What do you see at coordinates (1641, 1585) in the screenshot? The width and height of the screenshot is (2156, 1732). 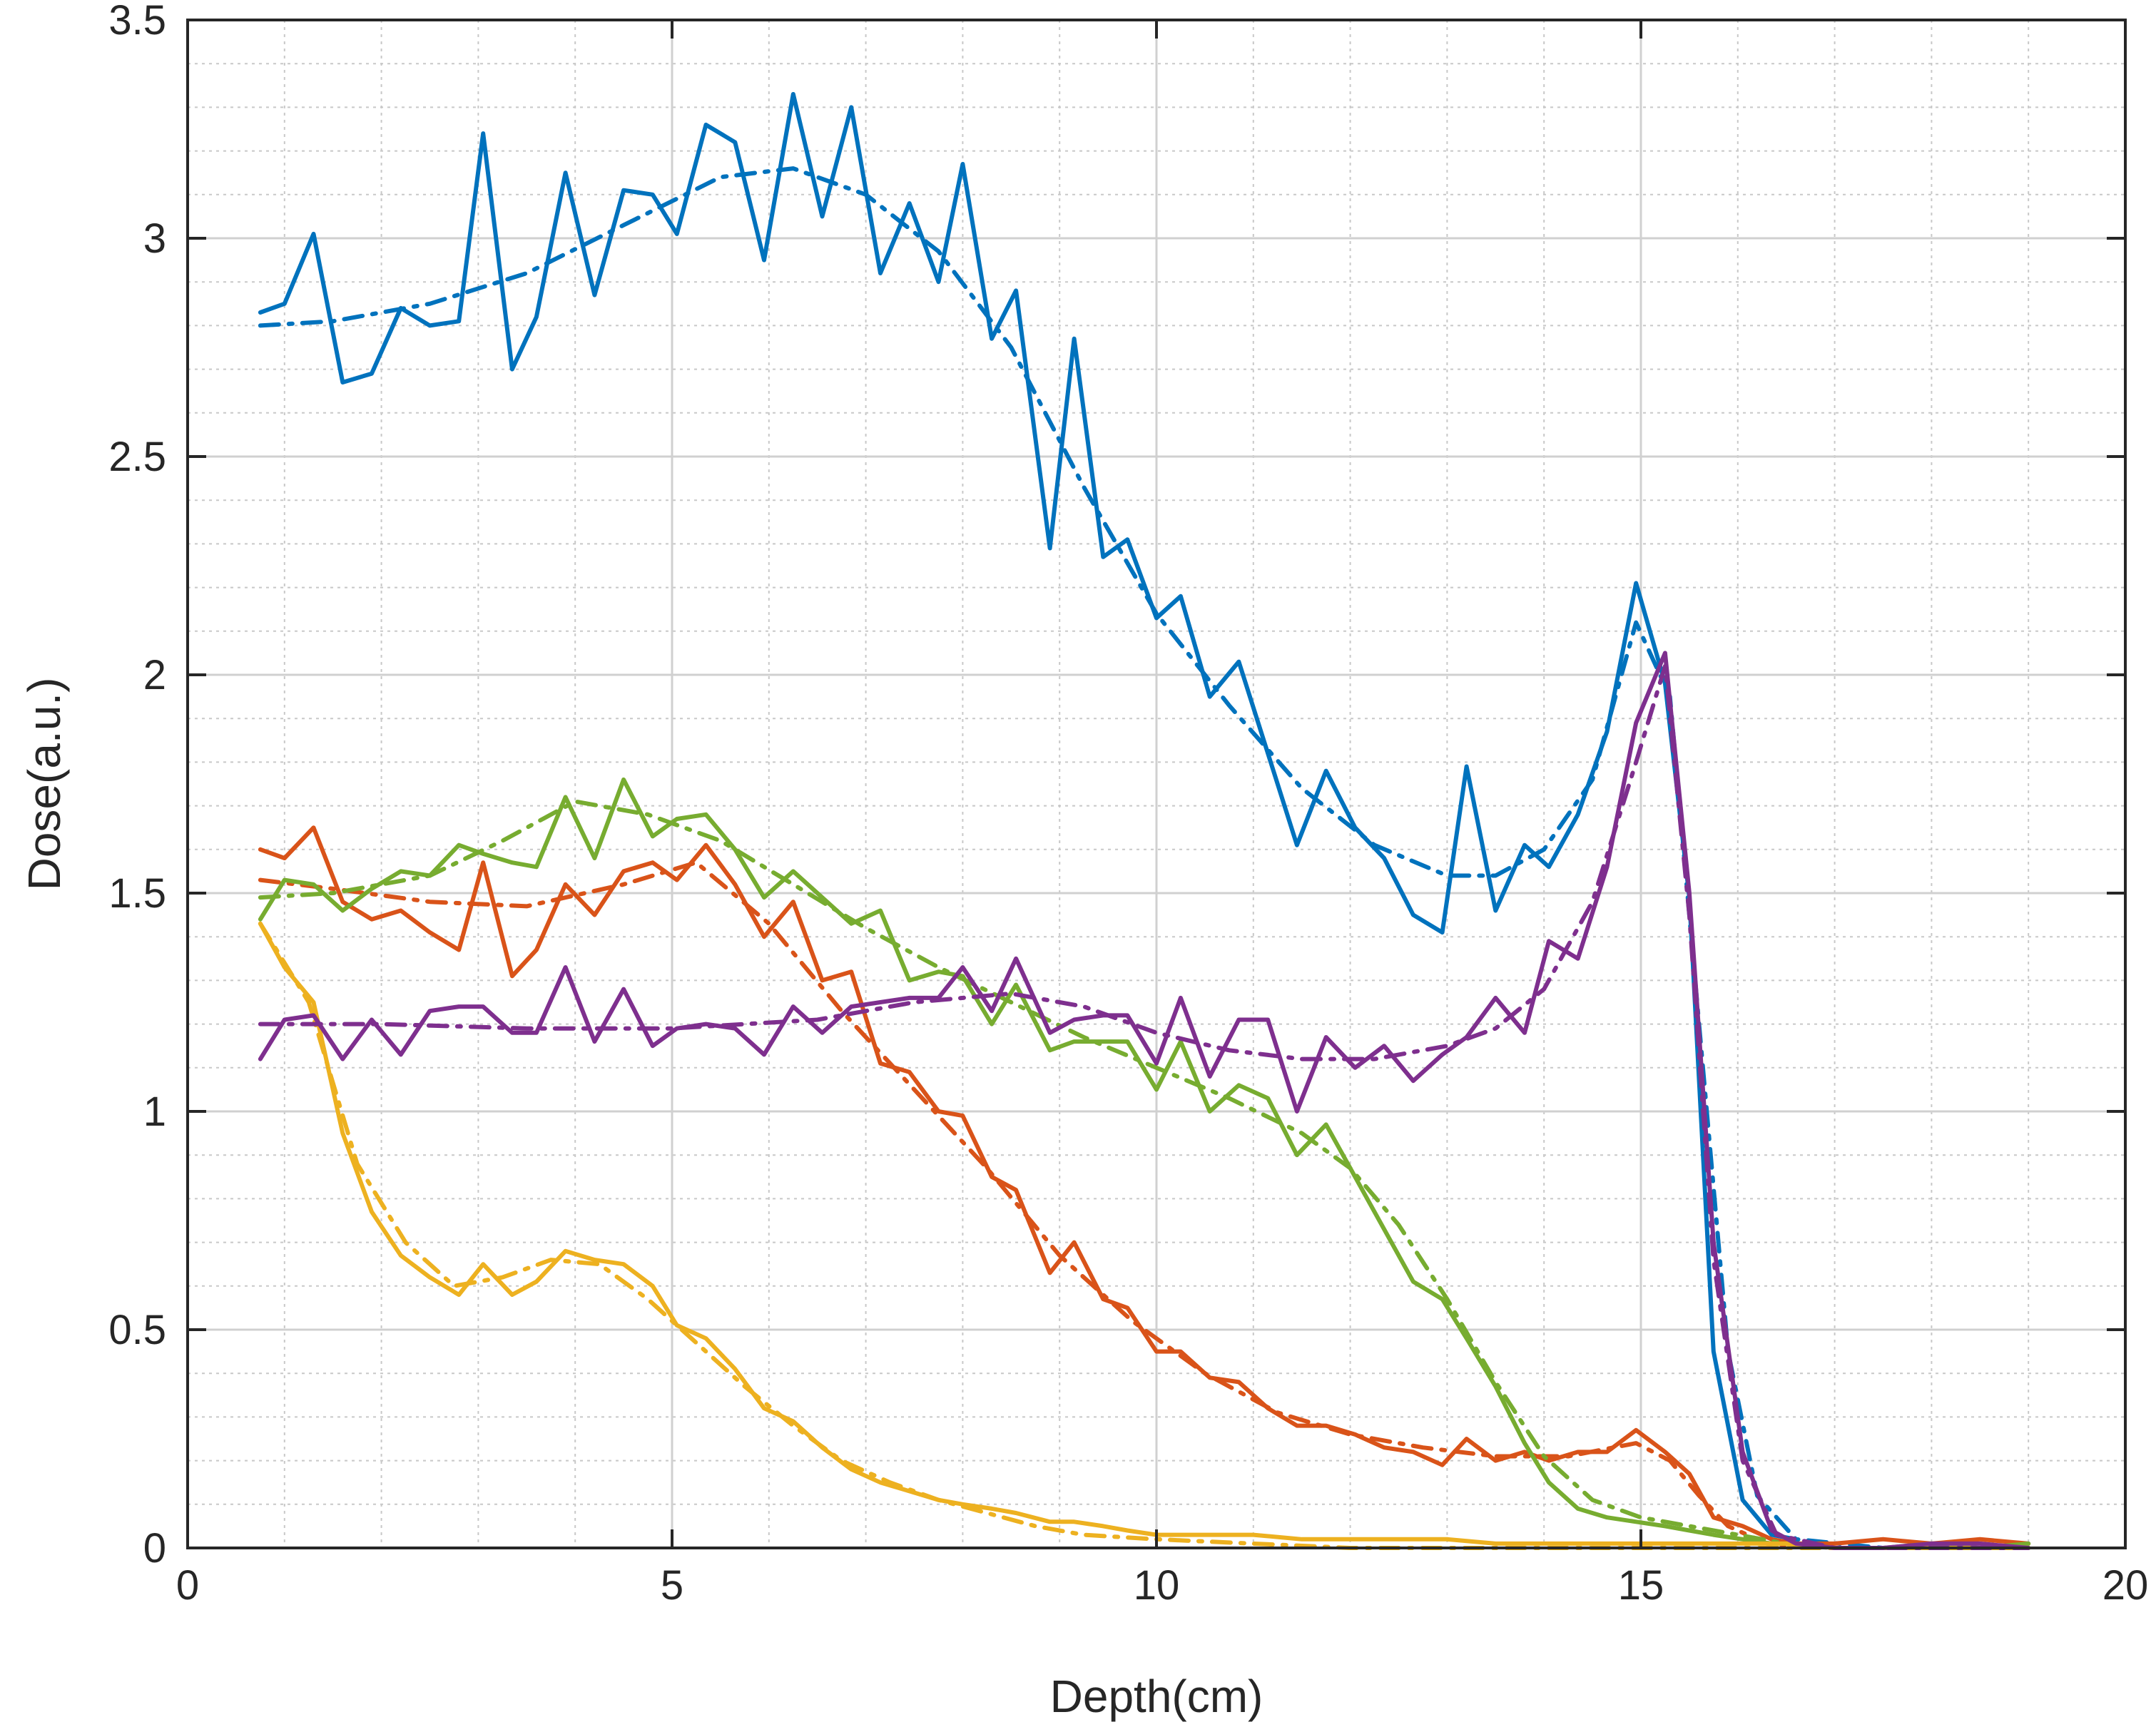 I see `x-tick-label: 15` at bounding box center [1641, 1585].